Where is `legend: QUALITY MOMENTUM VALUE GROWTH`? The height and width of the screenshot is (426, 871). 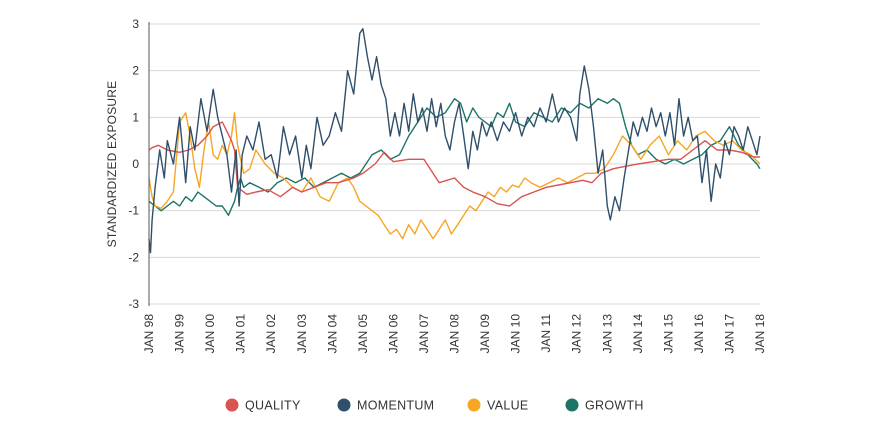 legend: QUALITY MOMENTUM VALUE GROWTH is located at coordinates (434, 405).